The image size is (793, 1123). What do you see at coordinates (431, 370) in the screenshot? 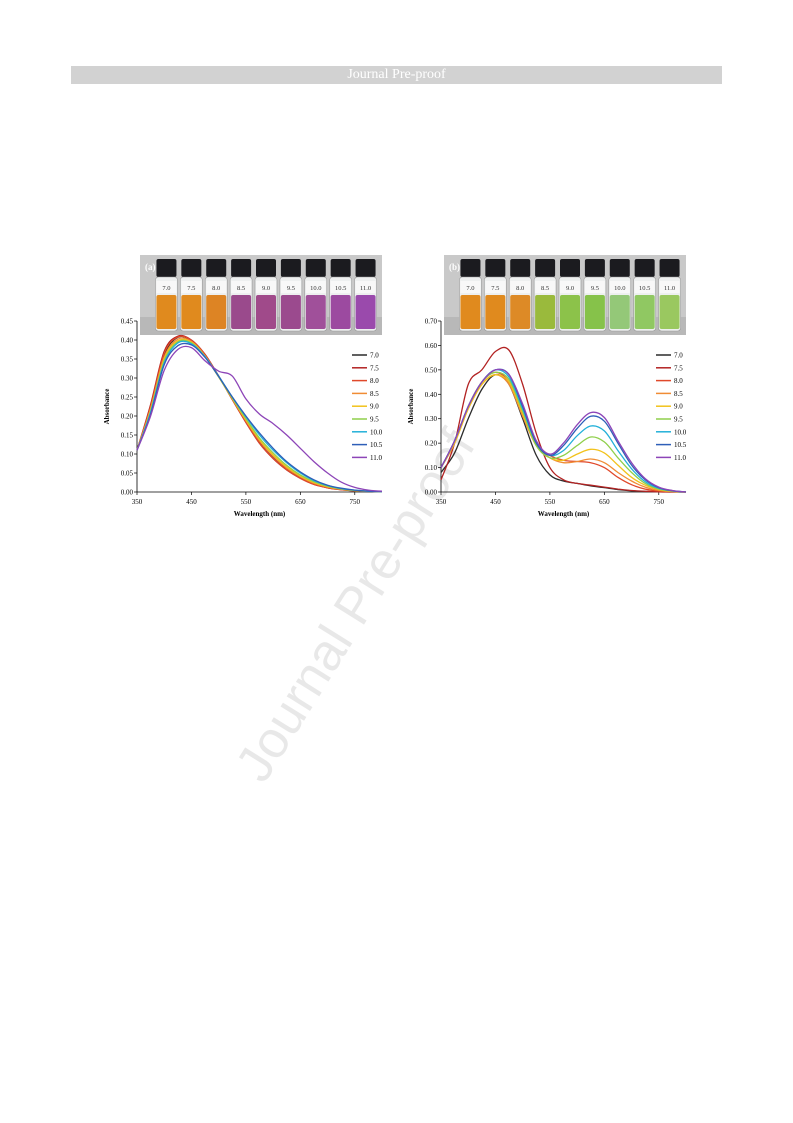
I see `y-tick-label: 0.50` at bounding box center [431, 370].